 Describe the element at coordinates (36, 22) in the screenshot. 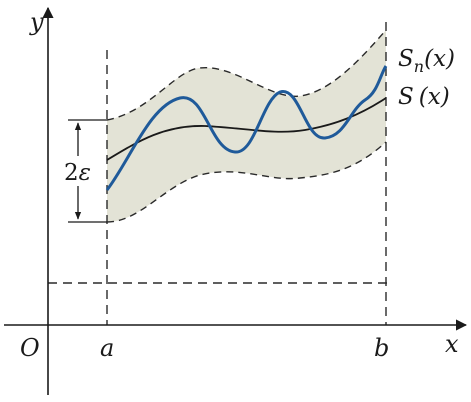

I see `y-axis-label: y` at that location.